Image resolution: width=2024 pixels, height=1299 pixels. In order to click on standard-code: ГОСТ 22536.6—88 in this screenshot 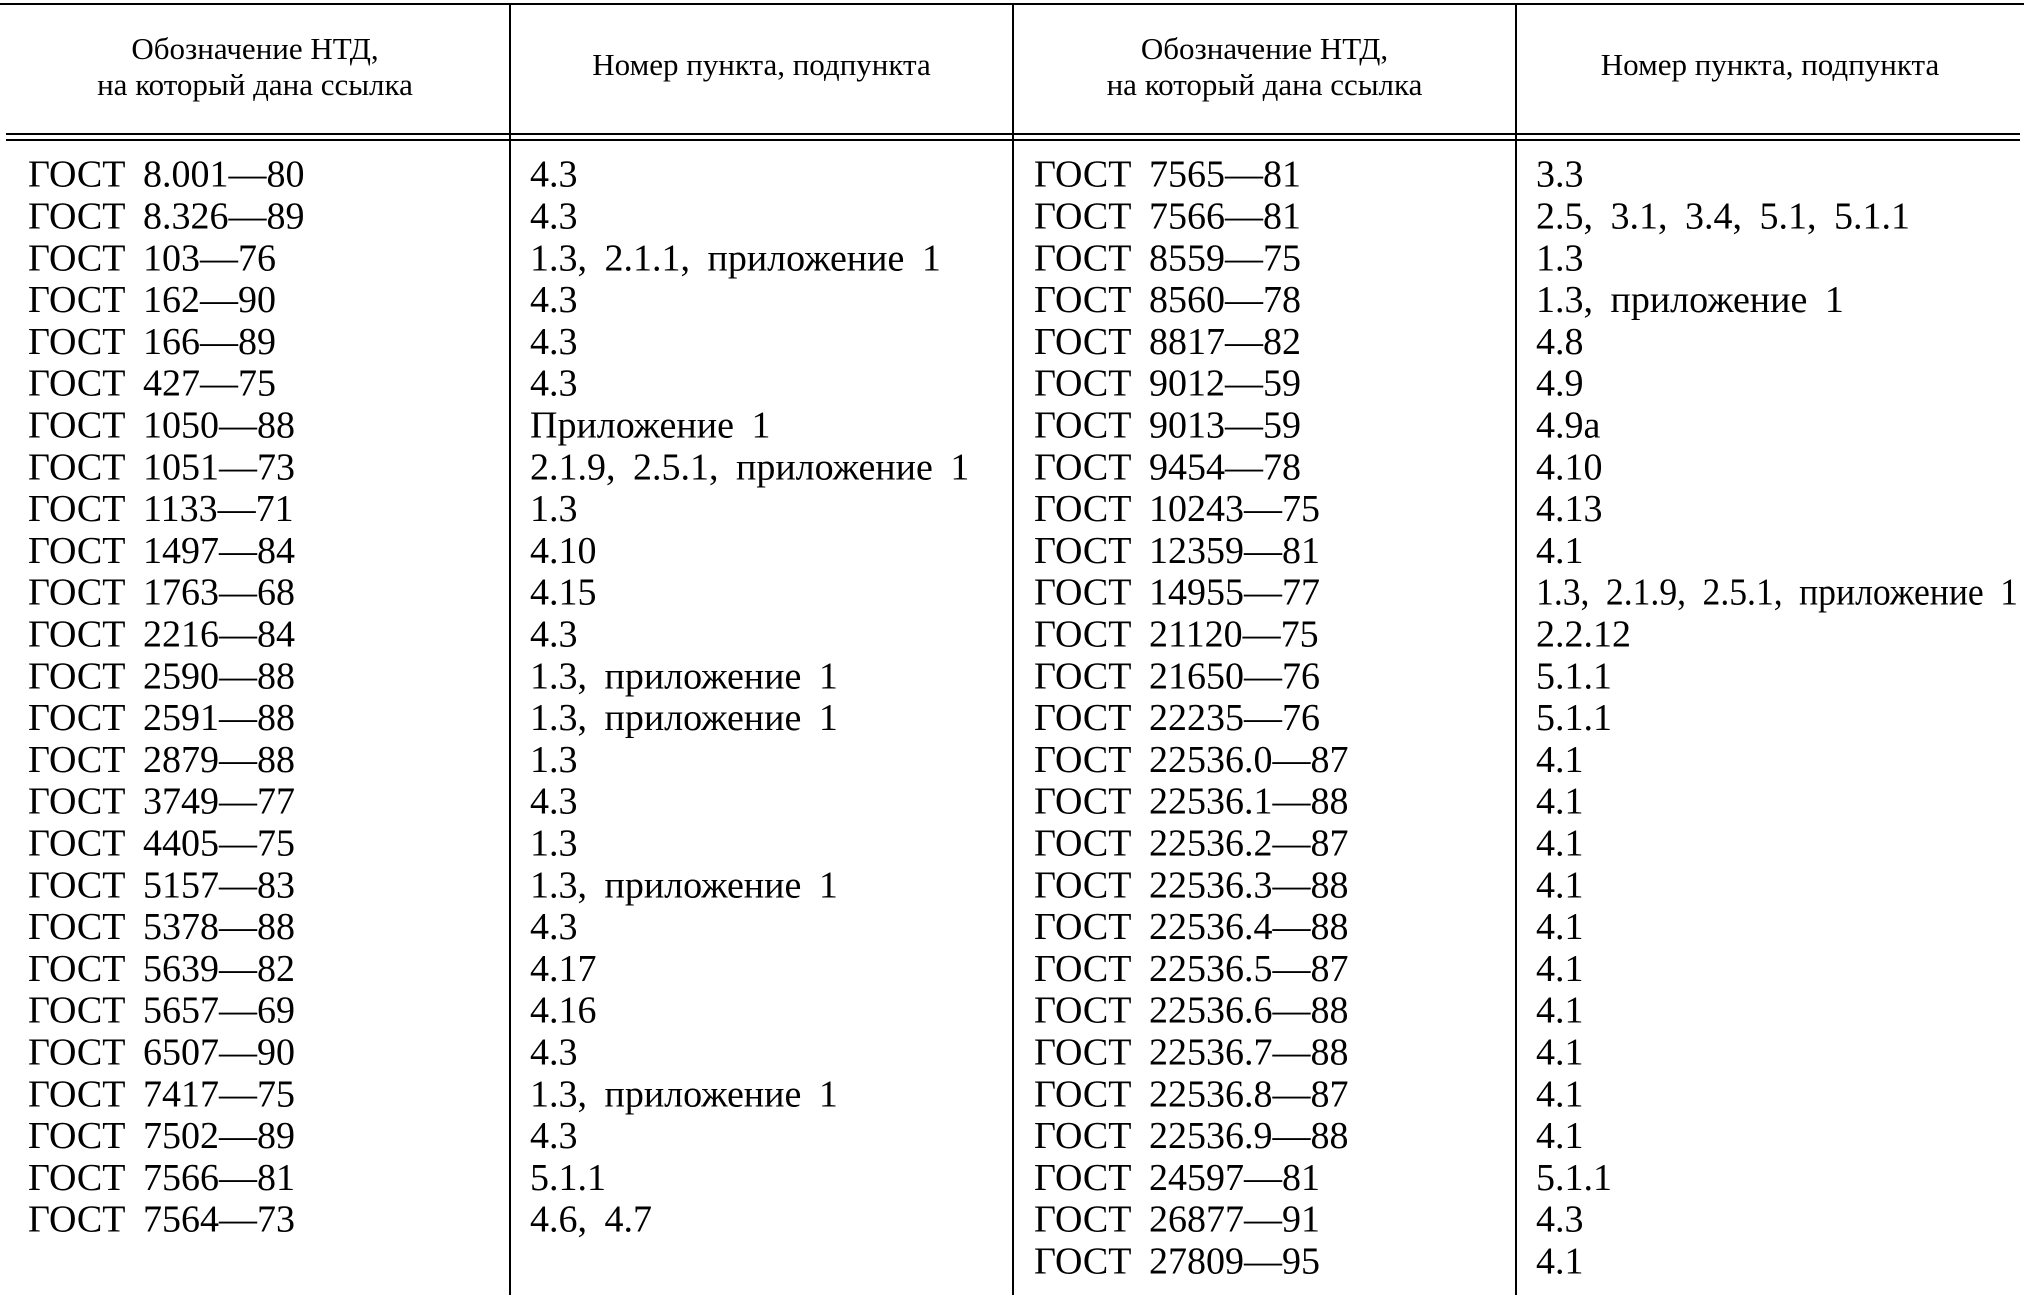, I will do `click(1191, 1011)`.